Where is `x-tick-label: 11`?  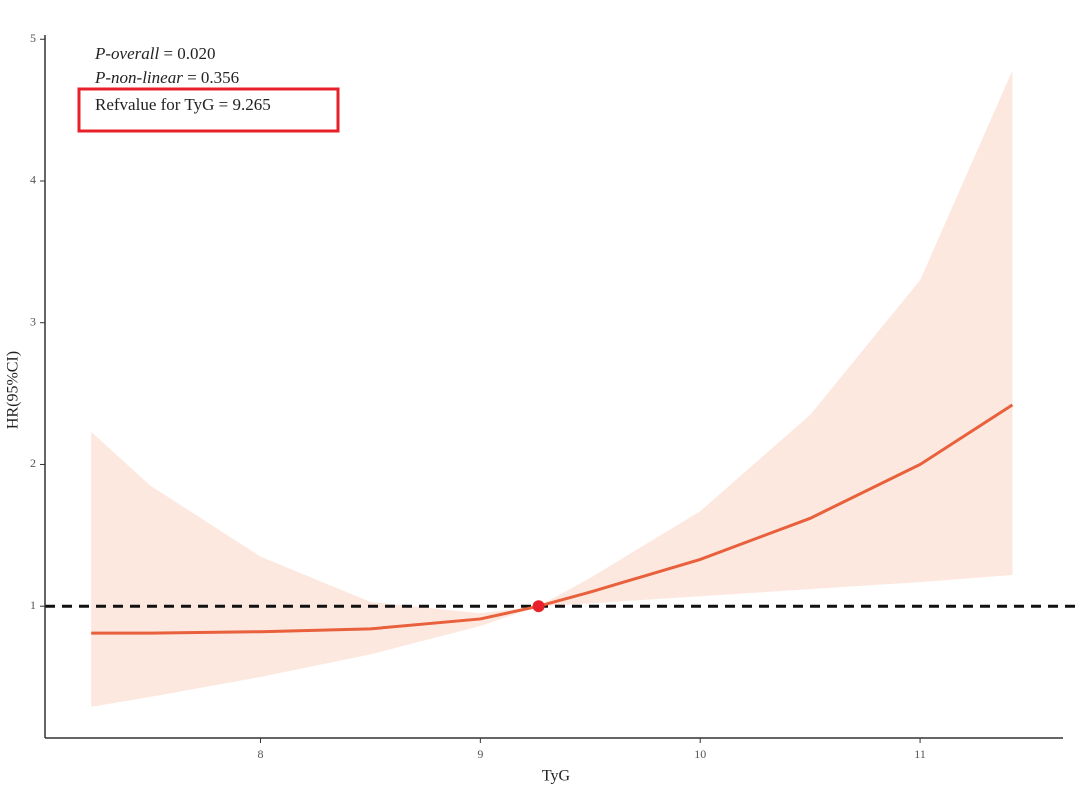 x-tick-label: 11 is located at coordinates (920, 754).